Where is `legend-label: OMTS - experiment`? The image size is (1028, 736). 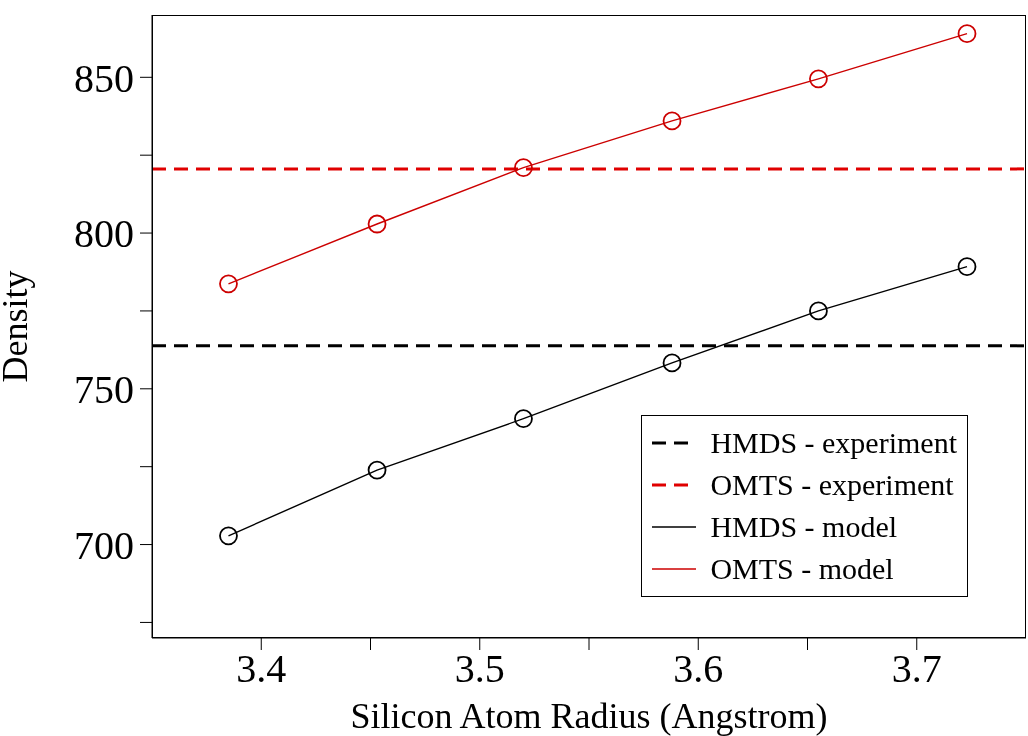 legend-label: OMTS - experiment is located at coordinates (832, 485).